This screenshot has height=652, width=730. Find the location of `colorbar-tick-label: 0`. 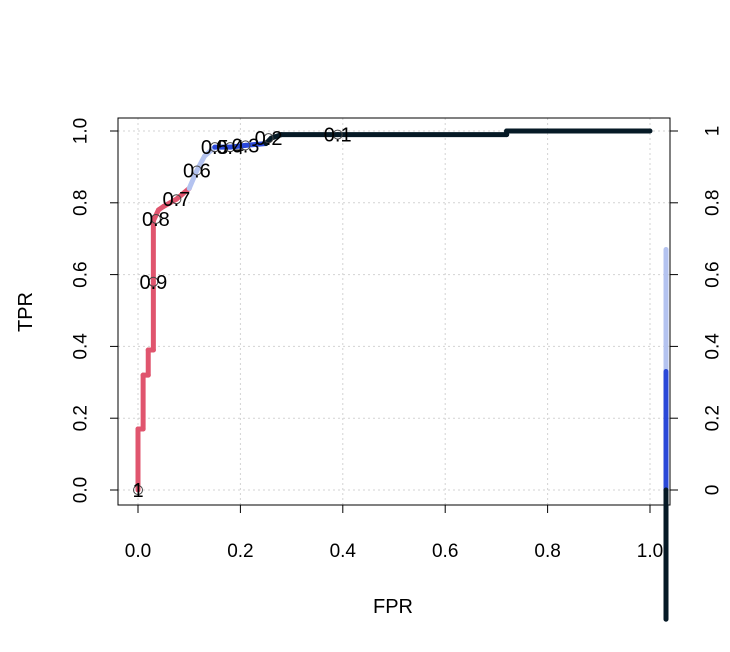

colorbar-tick-label: 0 is located at coordinates (713, 490).